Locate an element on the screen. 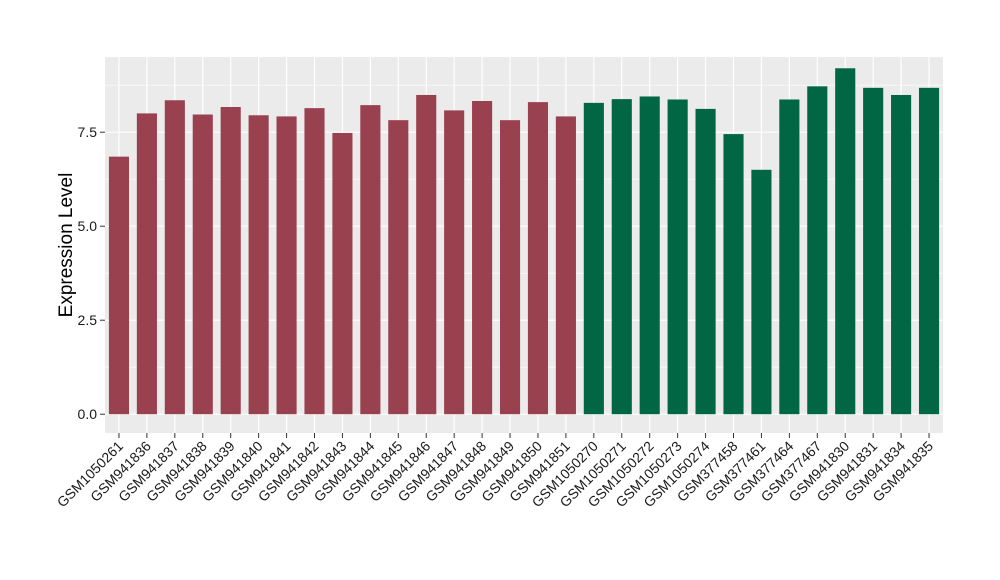 The width and height of the screenshot is (1000, 580). bar-GSM941847 is located at coordinates (454, 262).